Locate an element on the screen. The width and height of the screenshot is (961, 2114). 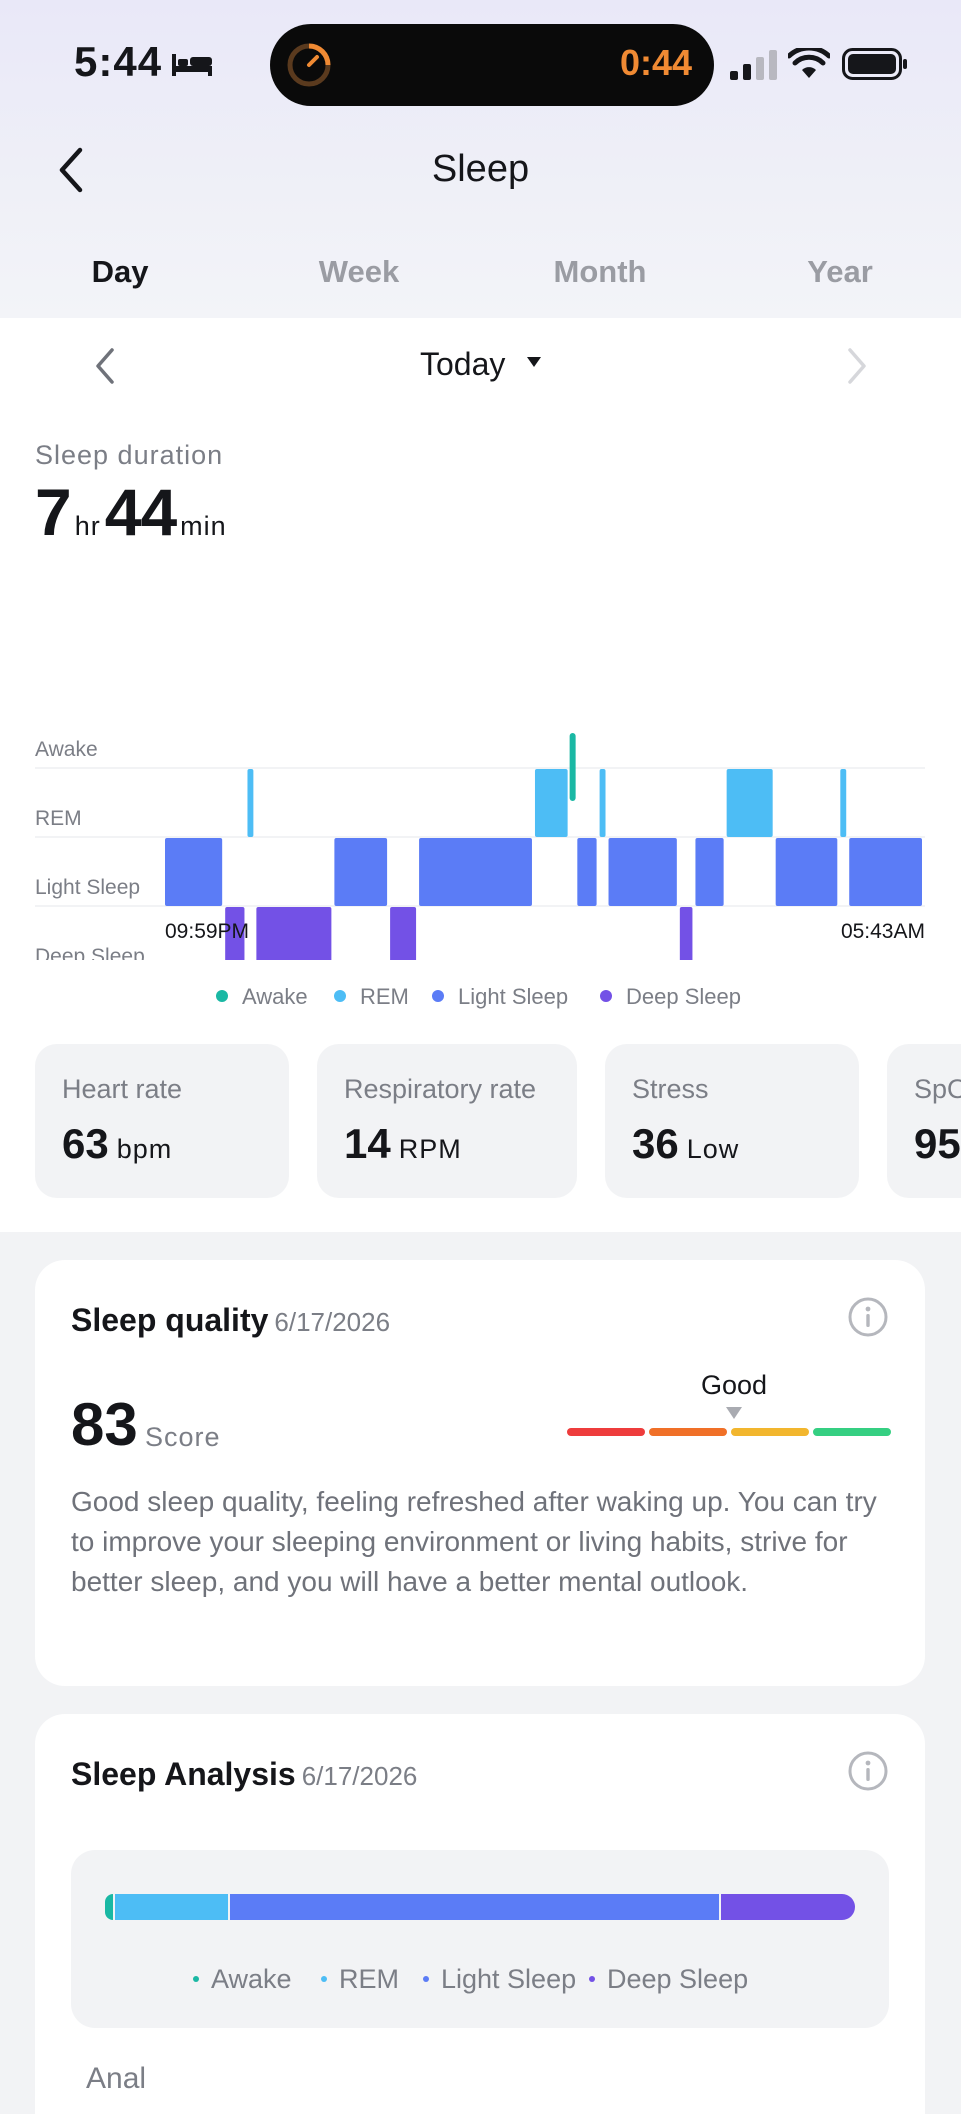
status-time: 5:44 is located at coordinates (118, 61).